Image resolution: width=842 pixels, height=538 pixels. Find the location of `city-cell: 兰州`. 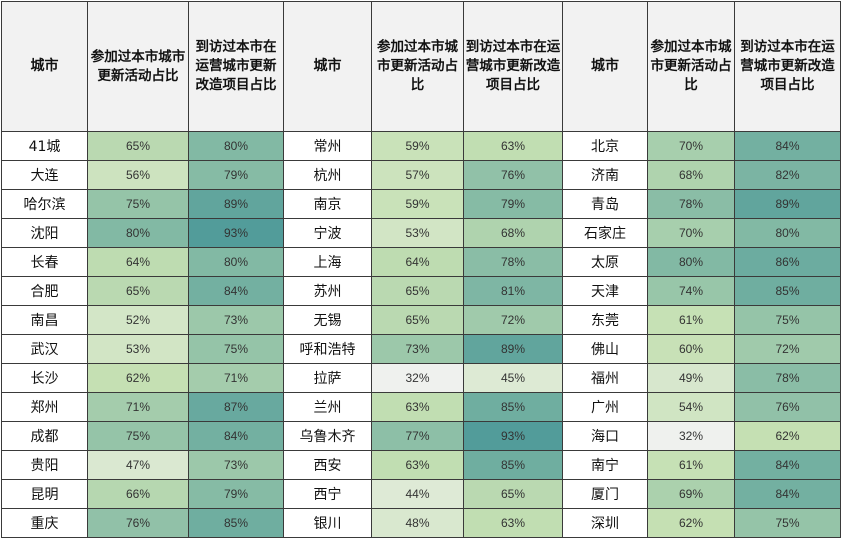

city-cell: 兰州 is located at coordinates (327, 407).